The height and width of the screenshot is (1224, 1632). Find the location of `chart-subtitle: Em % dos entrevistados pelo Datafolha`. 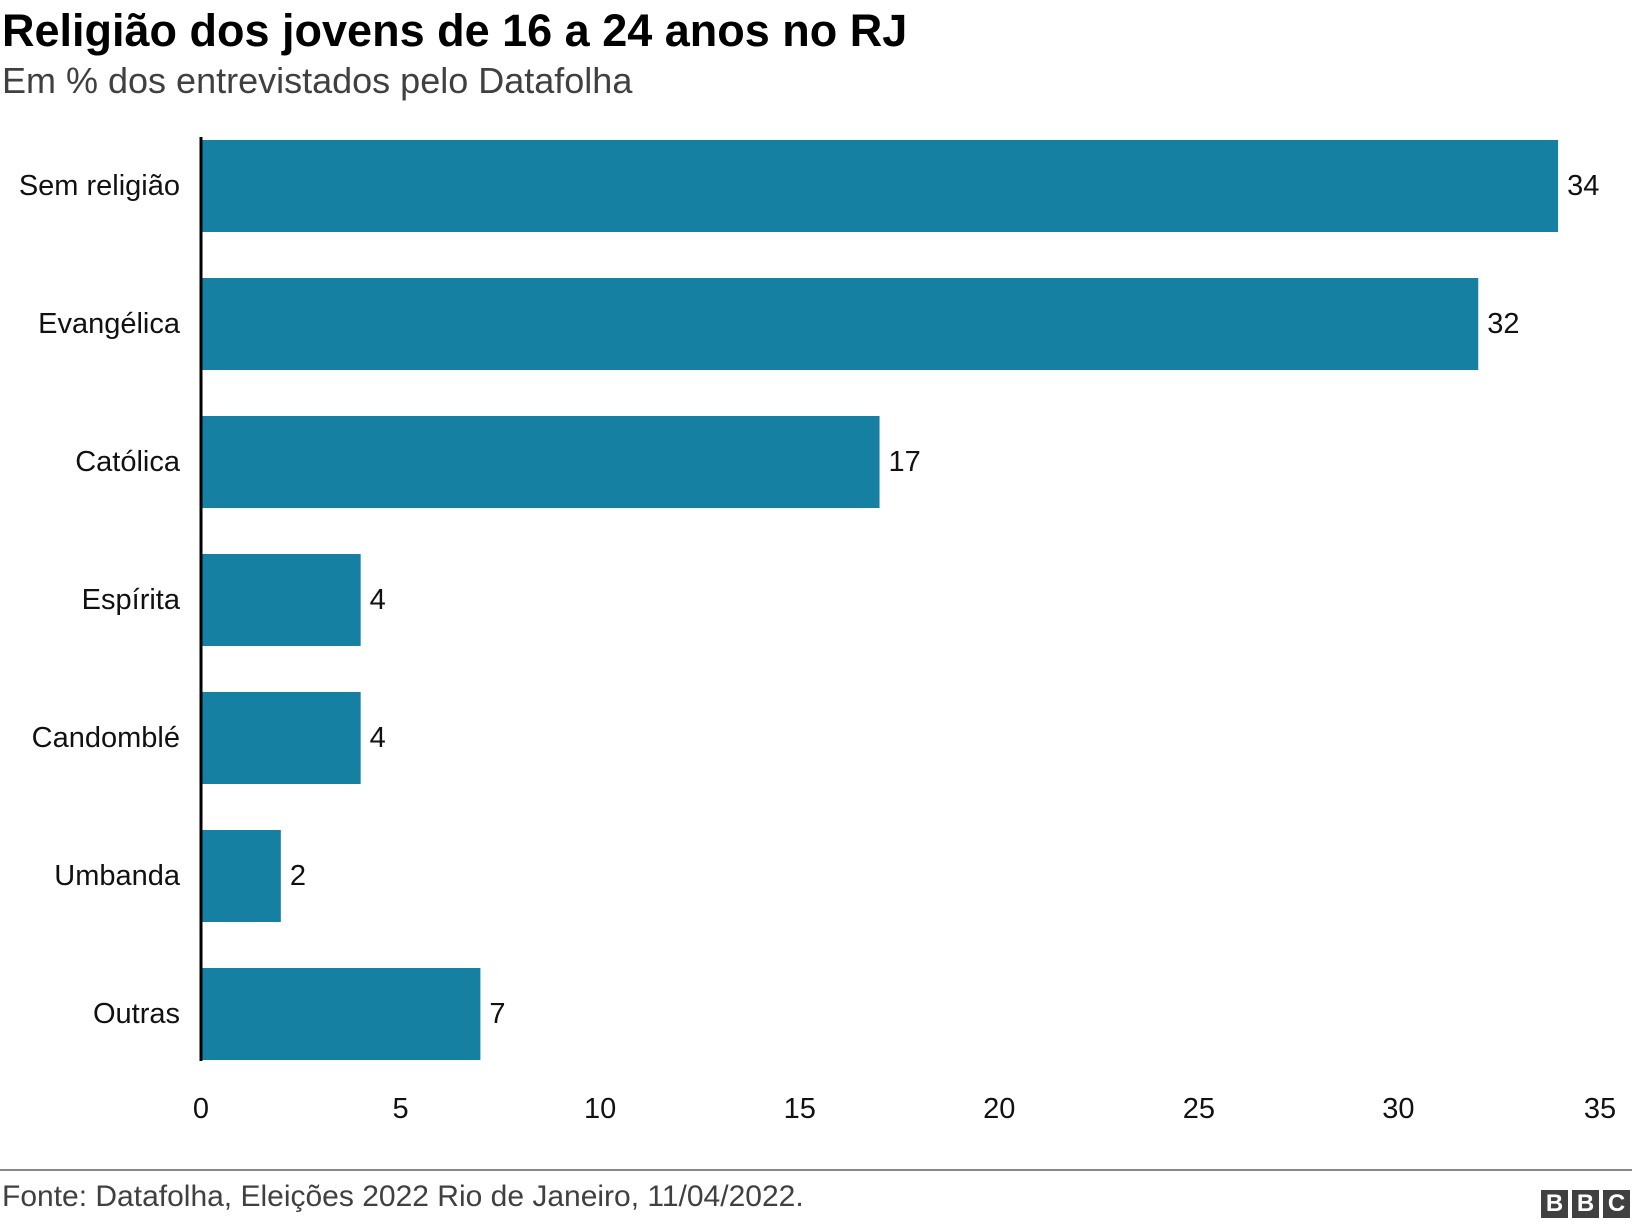

chart-subtitle: Em % dos entrevistados pelo Datafolha is located at coordinates (317, 80).